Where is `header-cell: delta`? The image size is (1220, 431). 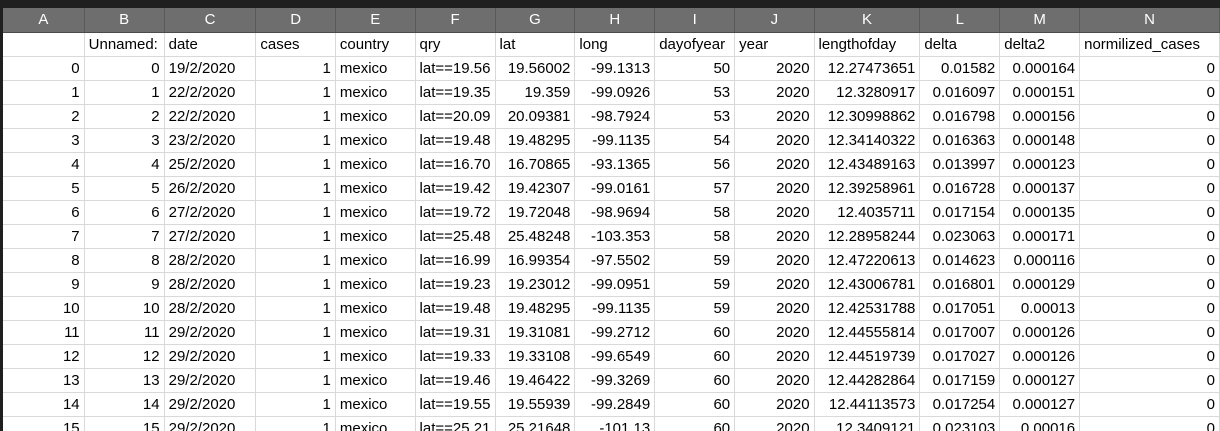 header-cell: delta is located at coordinates (960, 44).